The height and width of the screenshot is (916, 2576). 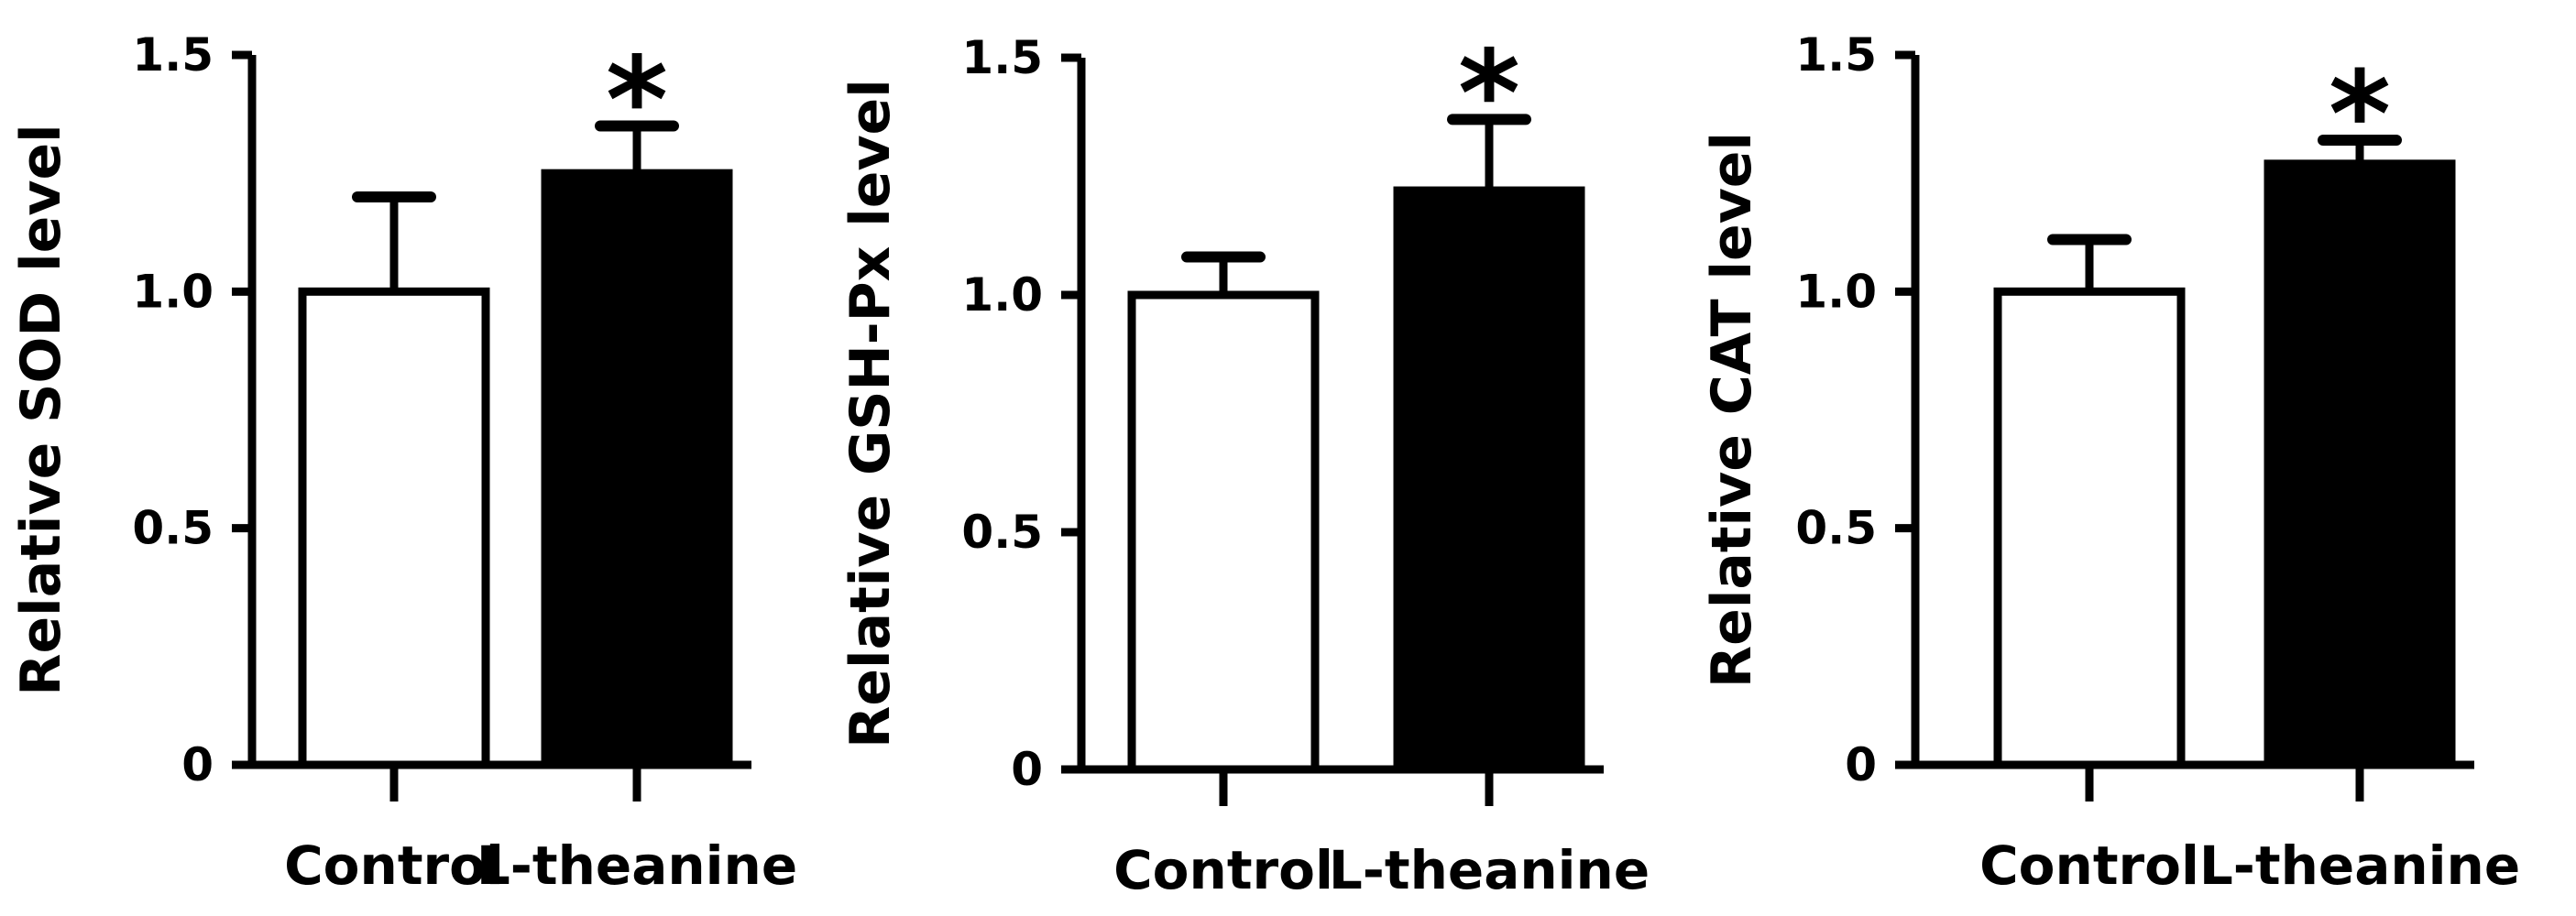 What do you see at coordinates (1732, 410) in the screenshot?
I see `y-axis-title: Relative CAT level` at bounding box center [1732, 410].